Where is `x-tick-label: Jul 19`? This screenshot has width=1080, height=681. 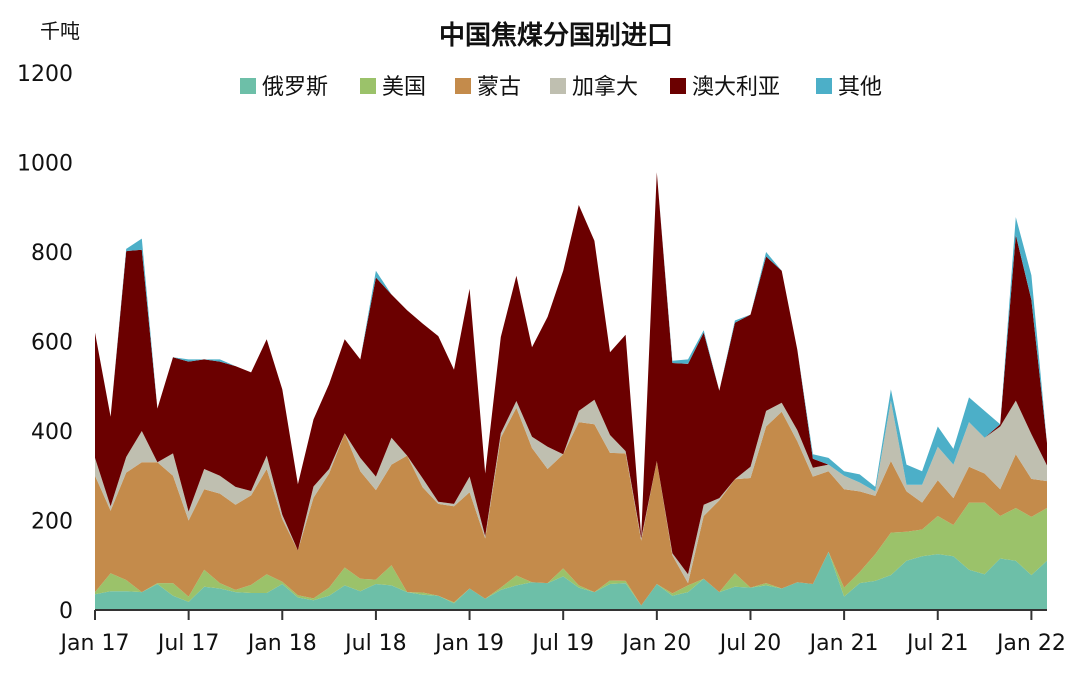 x-tick-label: Jul 19 is located at coordinates (562, 643).